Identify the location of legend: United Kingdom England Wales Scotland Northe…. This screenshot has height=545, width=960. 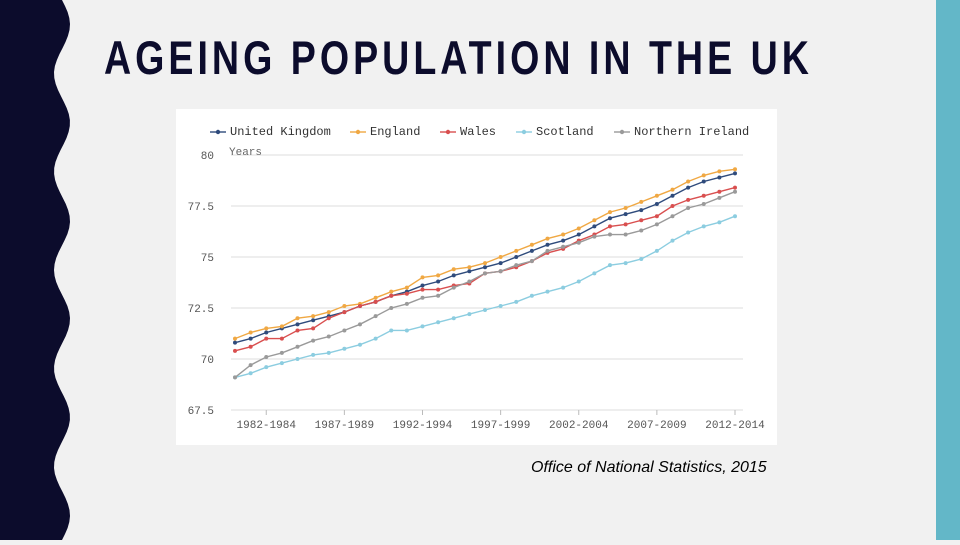
(479, 132).